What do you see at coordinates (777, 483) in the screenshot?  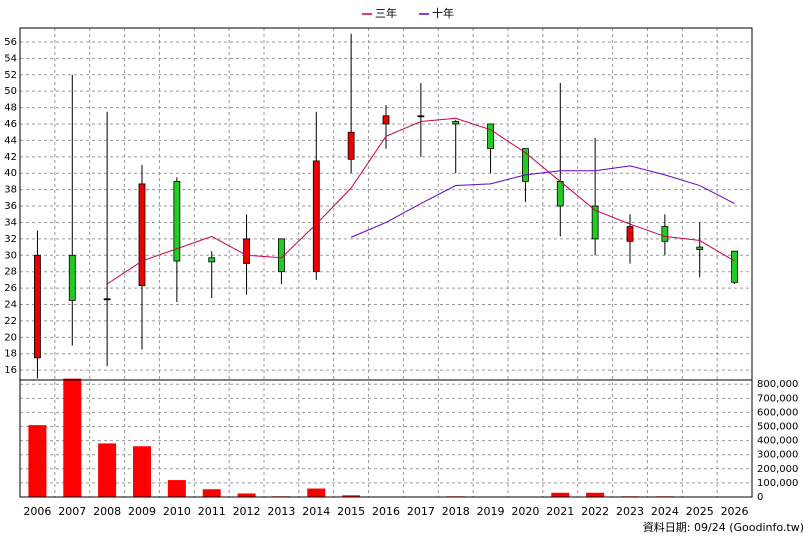 I see `y2-tick-label: 100,000` at bounding box center [777, 483].